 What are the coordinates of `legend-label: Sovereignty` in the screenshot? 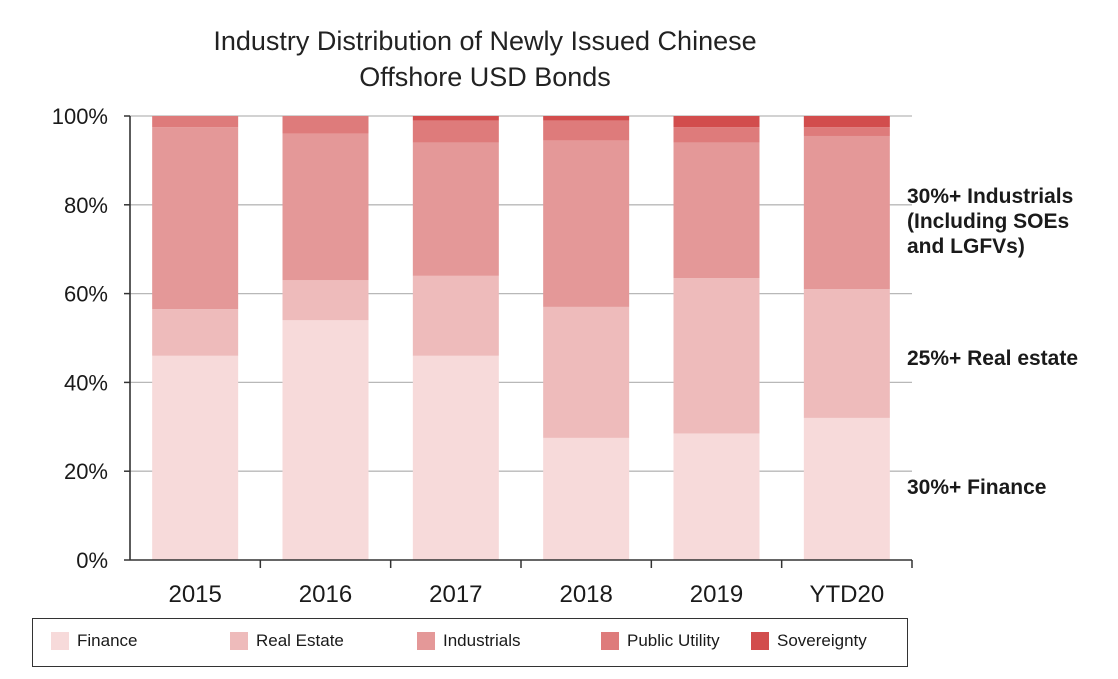 It's located at (822, 640).